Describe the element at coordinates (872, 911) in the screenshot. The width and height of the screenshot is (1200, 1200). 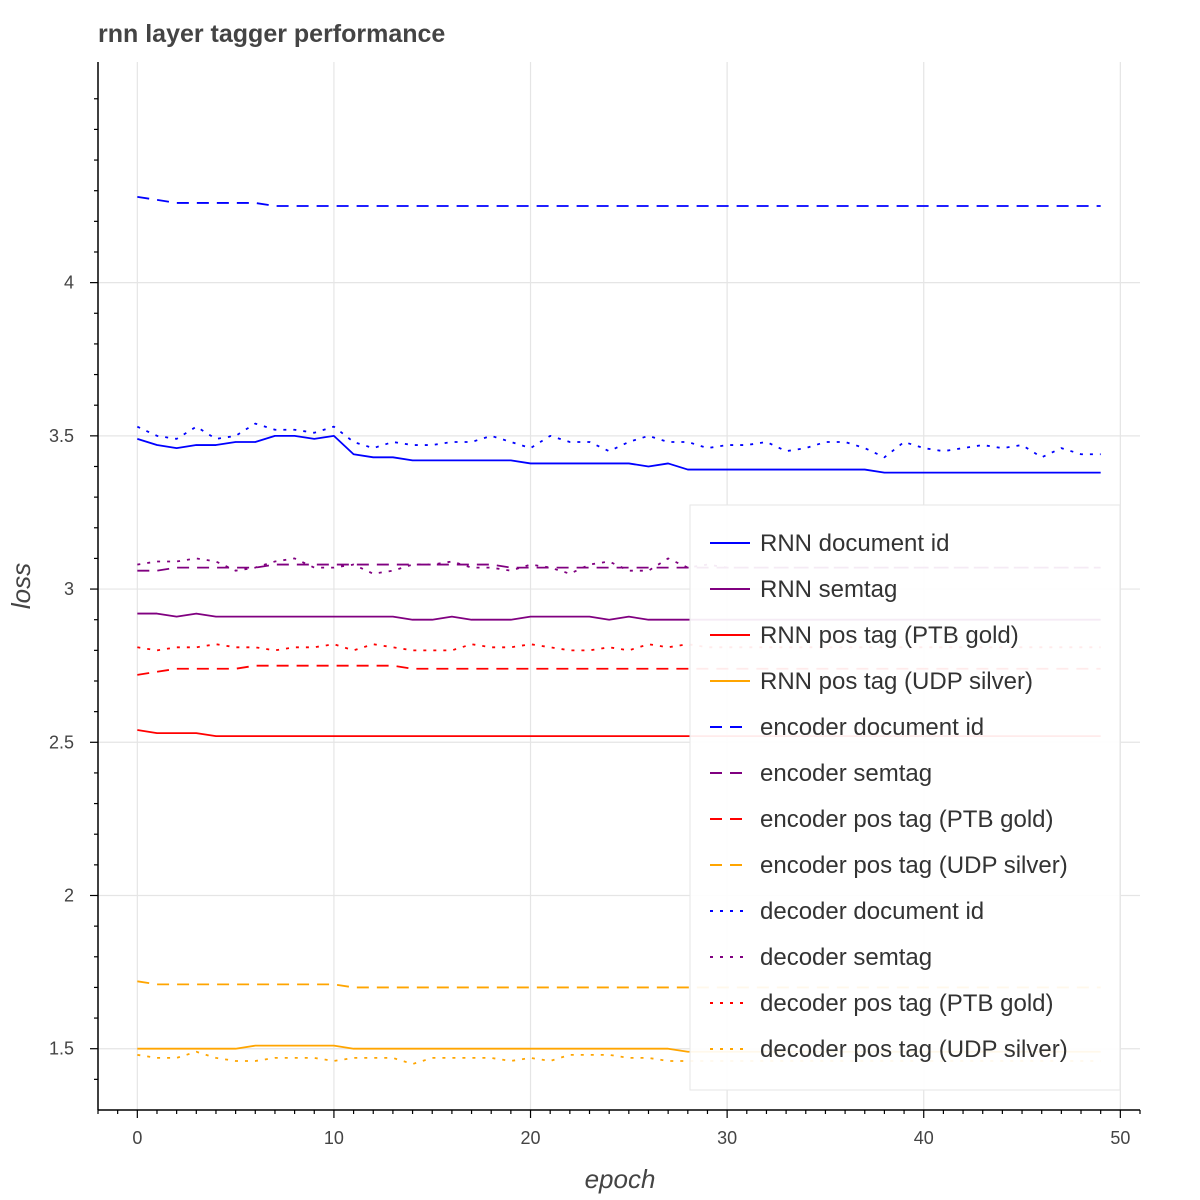
I see `legend-label-8: decoder document id` at that location.